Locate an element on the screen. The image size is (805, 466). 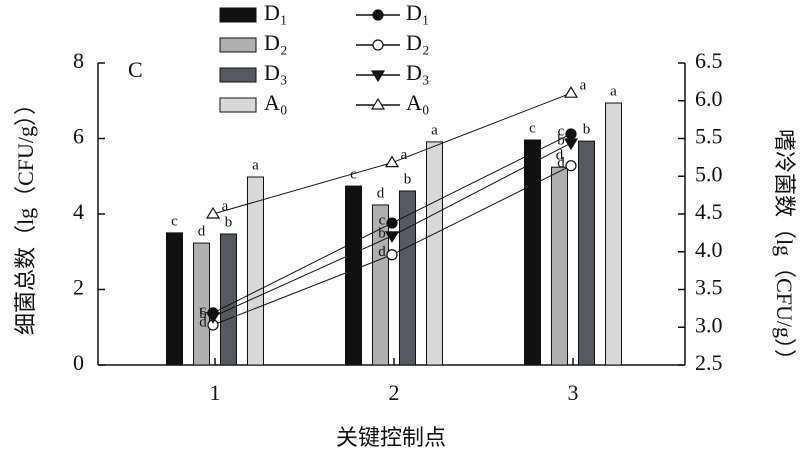
x-tick-label: 2 is located at coordinates (394, 392).